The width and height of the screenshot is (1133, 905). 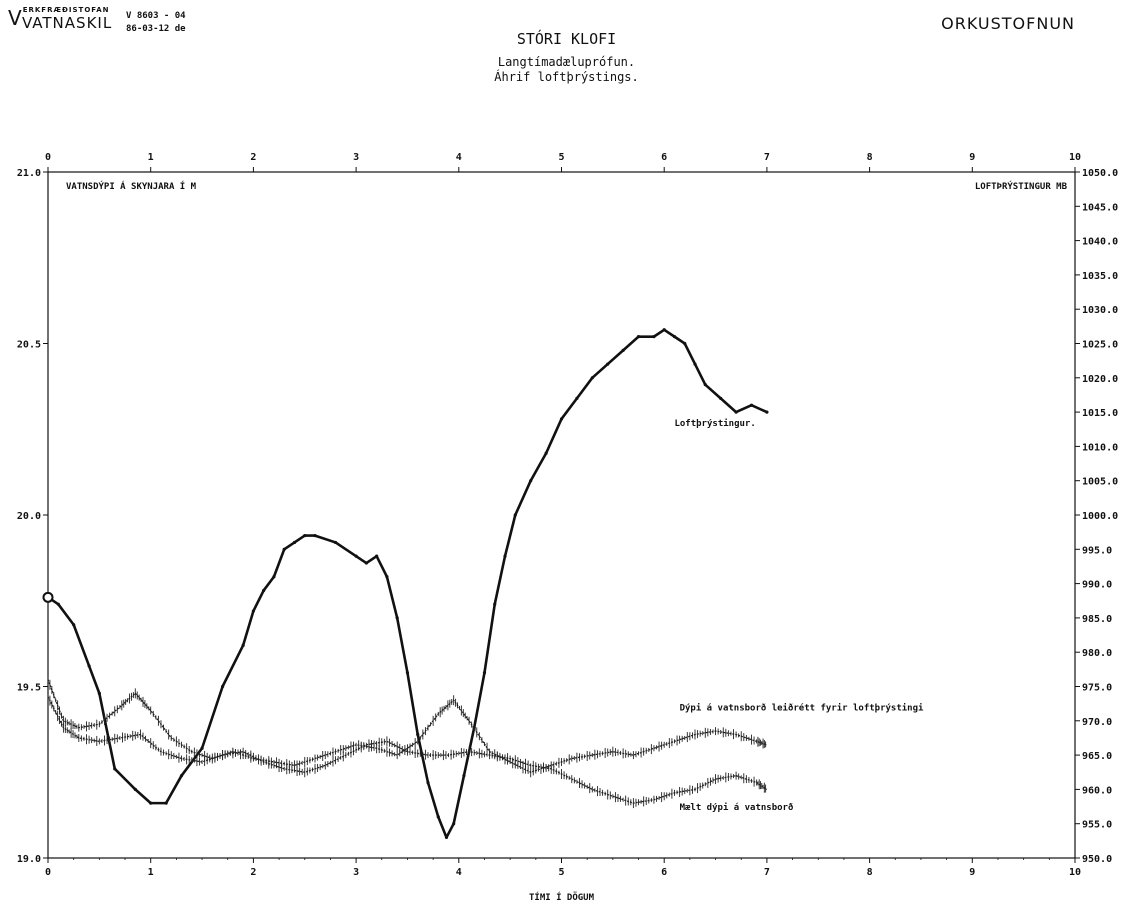 I want to click on y-right-tick-label: 965.0, so click(x=1097, y=756).